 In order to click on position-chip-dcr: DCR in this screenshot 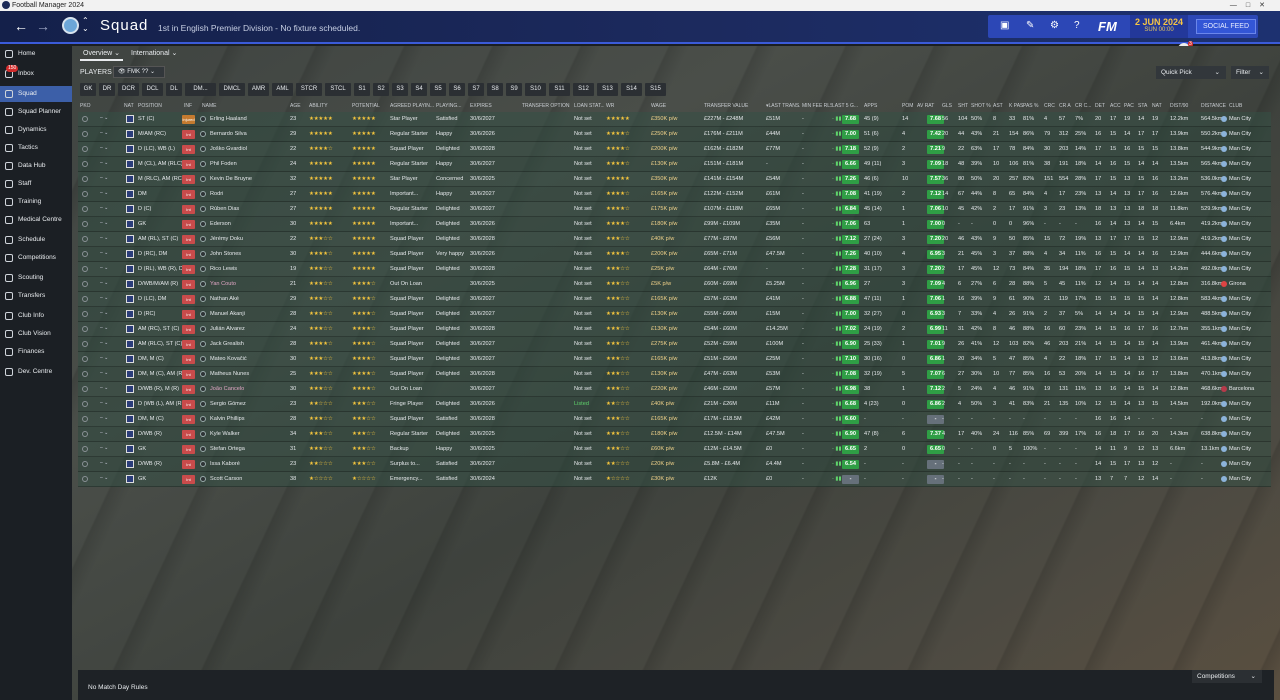, I will do `click(128, 89)`.